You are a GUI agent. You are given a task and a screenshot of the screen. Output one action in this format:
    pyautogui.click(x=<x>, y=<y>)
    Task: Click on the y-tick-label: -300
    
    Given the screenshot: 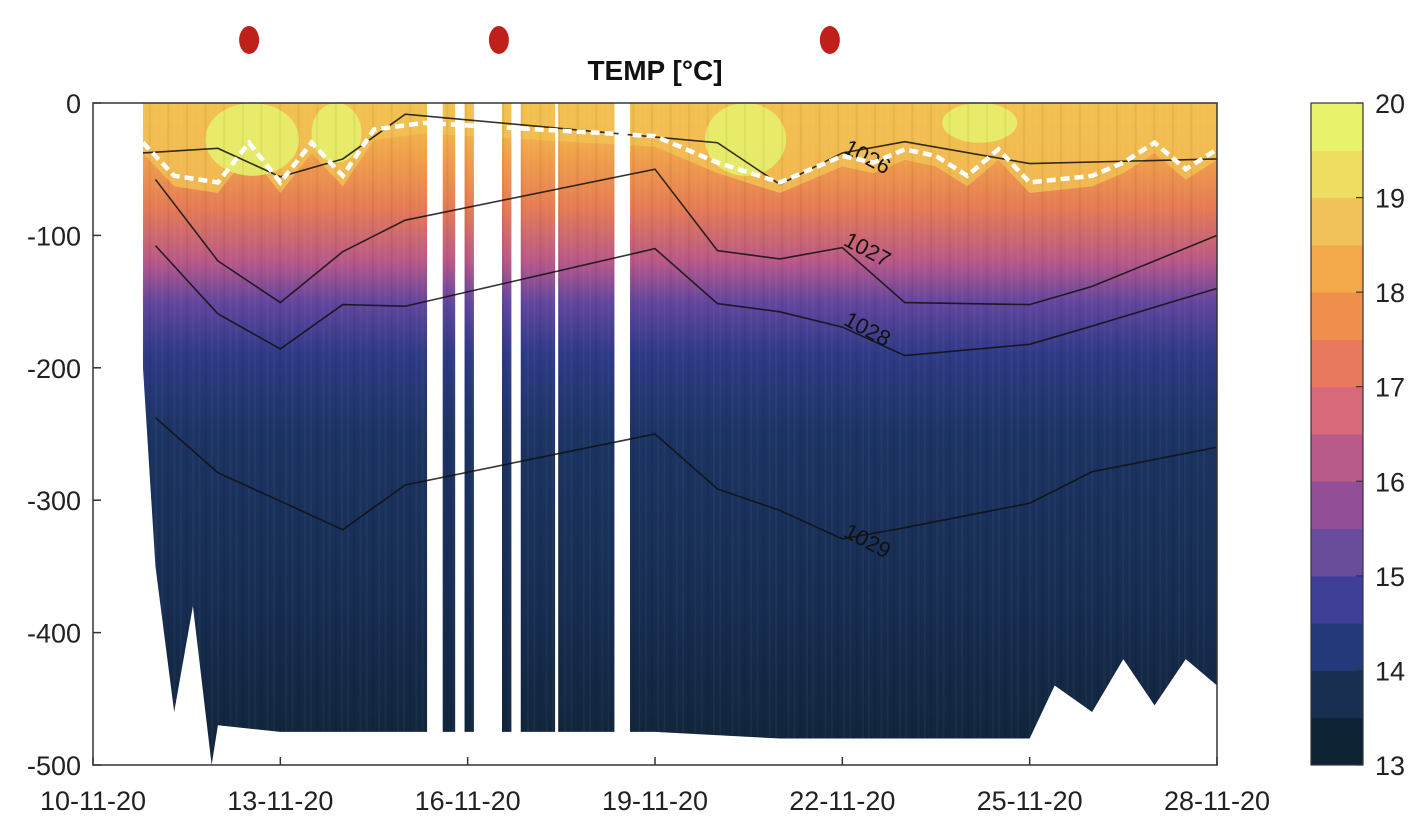 What is the action you would take?
    pyautogui.click(x=54, y=501)
    